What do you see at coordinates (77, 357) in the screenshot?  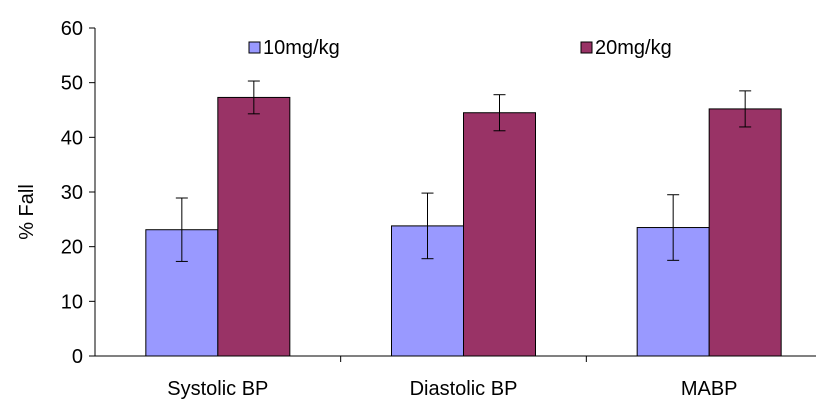 I see `y-tick-label: 0` at bounding box center [77, 357].